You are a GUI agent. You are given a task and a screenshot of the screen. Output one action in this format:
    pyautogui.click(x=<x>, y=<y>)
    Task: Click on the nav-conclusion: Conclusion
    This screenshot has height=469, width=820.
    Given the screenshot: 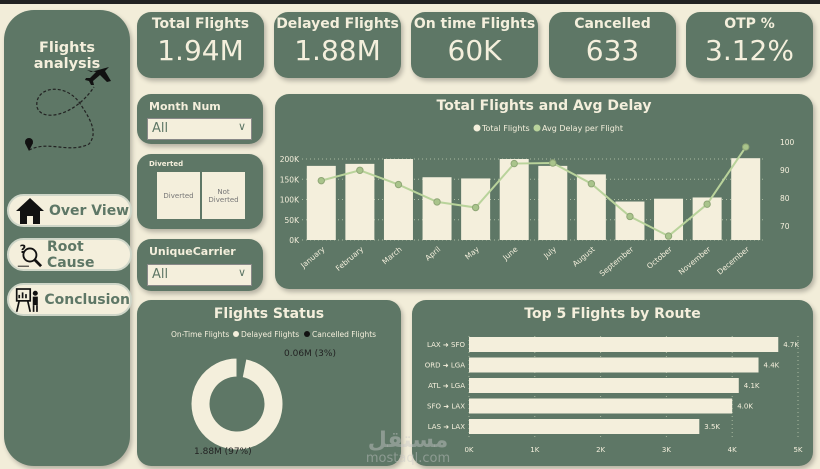 What is the action you would take?
    pyautogui.click(x=69, y=299)
    